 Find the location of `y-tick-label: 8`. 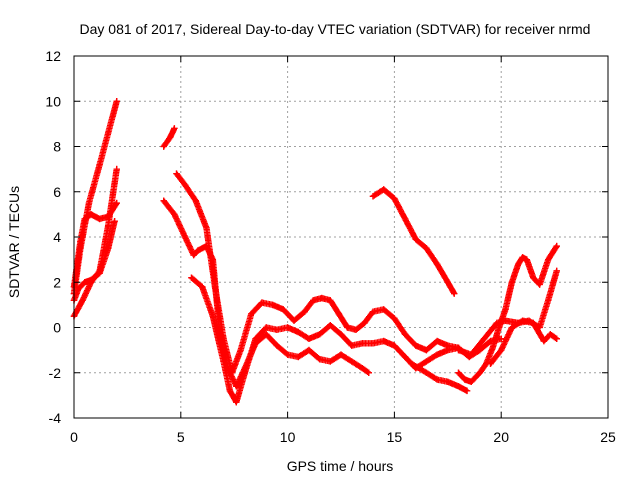

y-tick-label: 8 is located at coordinates (57, 147).